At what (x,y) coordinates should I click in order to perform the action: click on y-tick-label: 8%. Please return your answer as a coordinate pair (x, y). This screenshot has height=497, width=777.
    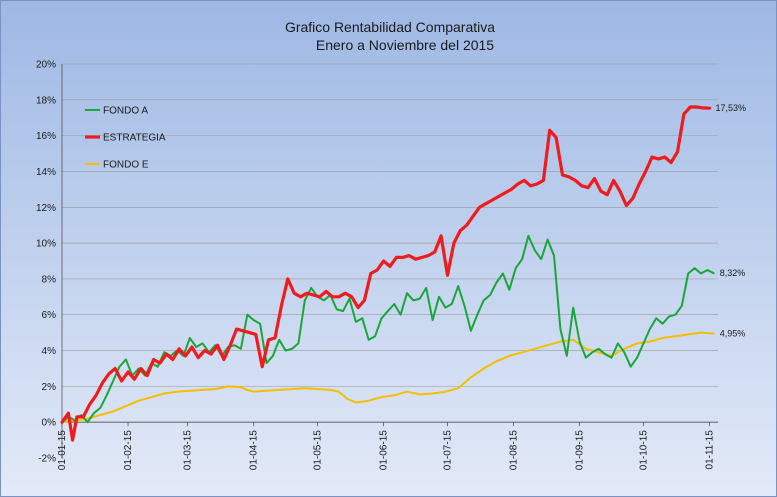
    Looking at the image, I should click on (49, 279).